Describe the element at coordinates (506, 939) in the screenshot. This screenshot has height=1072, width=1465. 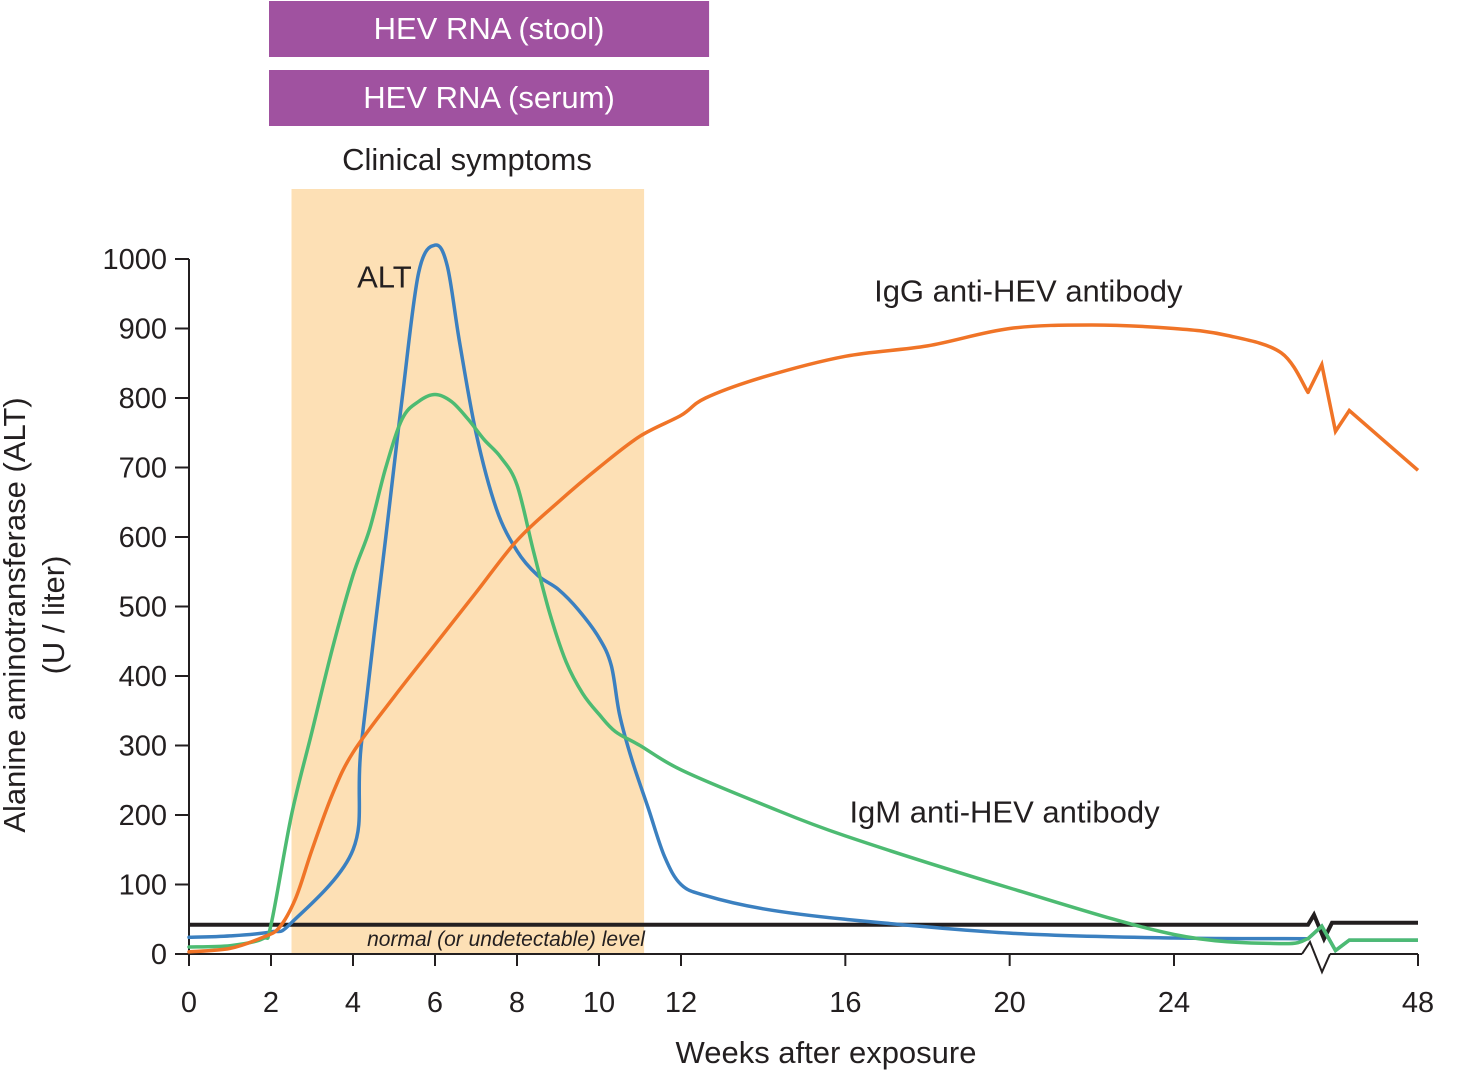
I see `normal-level-label: normal (or undetectable) level` at that location.